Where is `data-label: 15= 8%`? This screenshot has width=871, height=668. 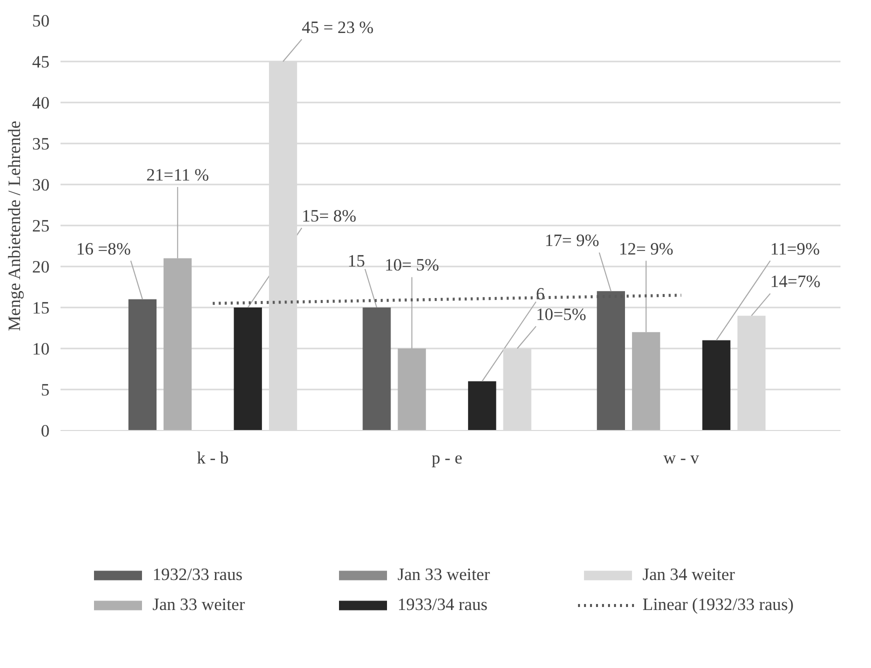 data-label: 15= 8% is located at coordinates (329, 216).